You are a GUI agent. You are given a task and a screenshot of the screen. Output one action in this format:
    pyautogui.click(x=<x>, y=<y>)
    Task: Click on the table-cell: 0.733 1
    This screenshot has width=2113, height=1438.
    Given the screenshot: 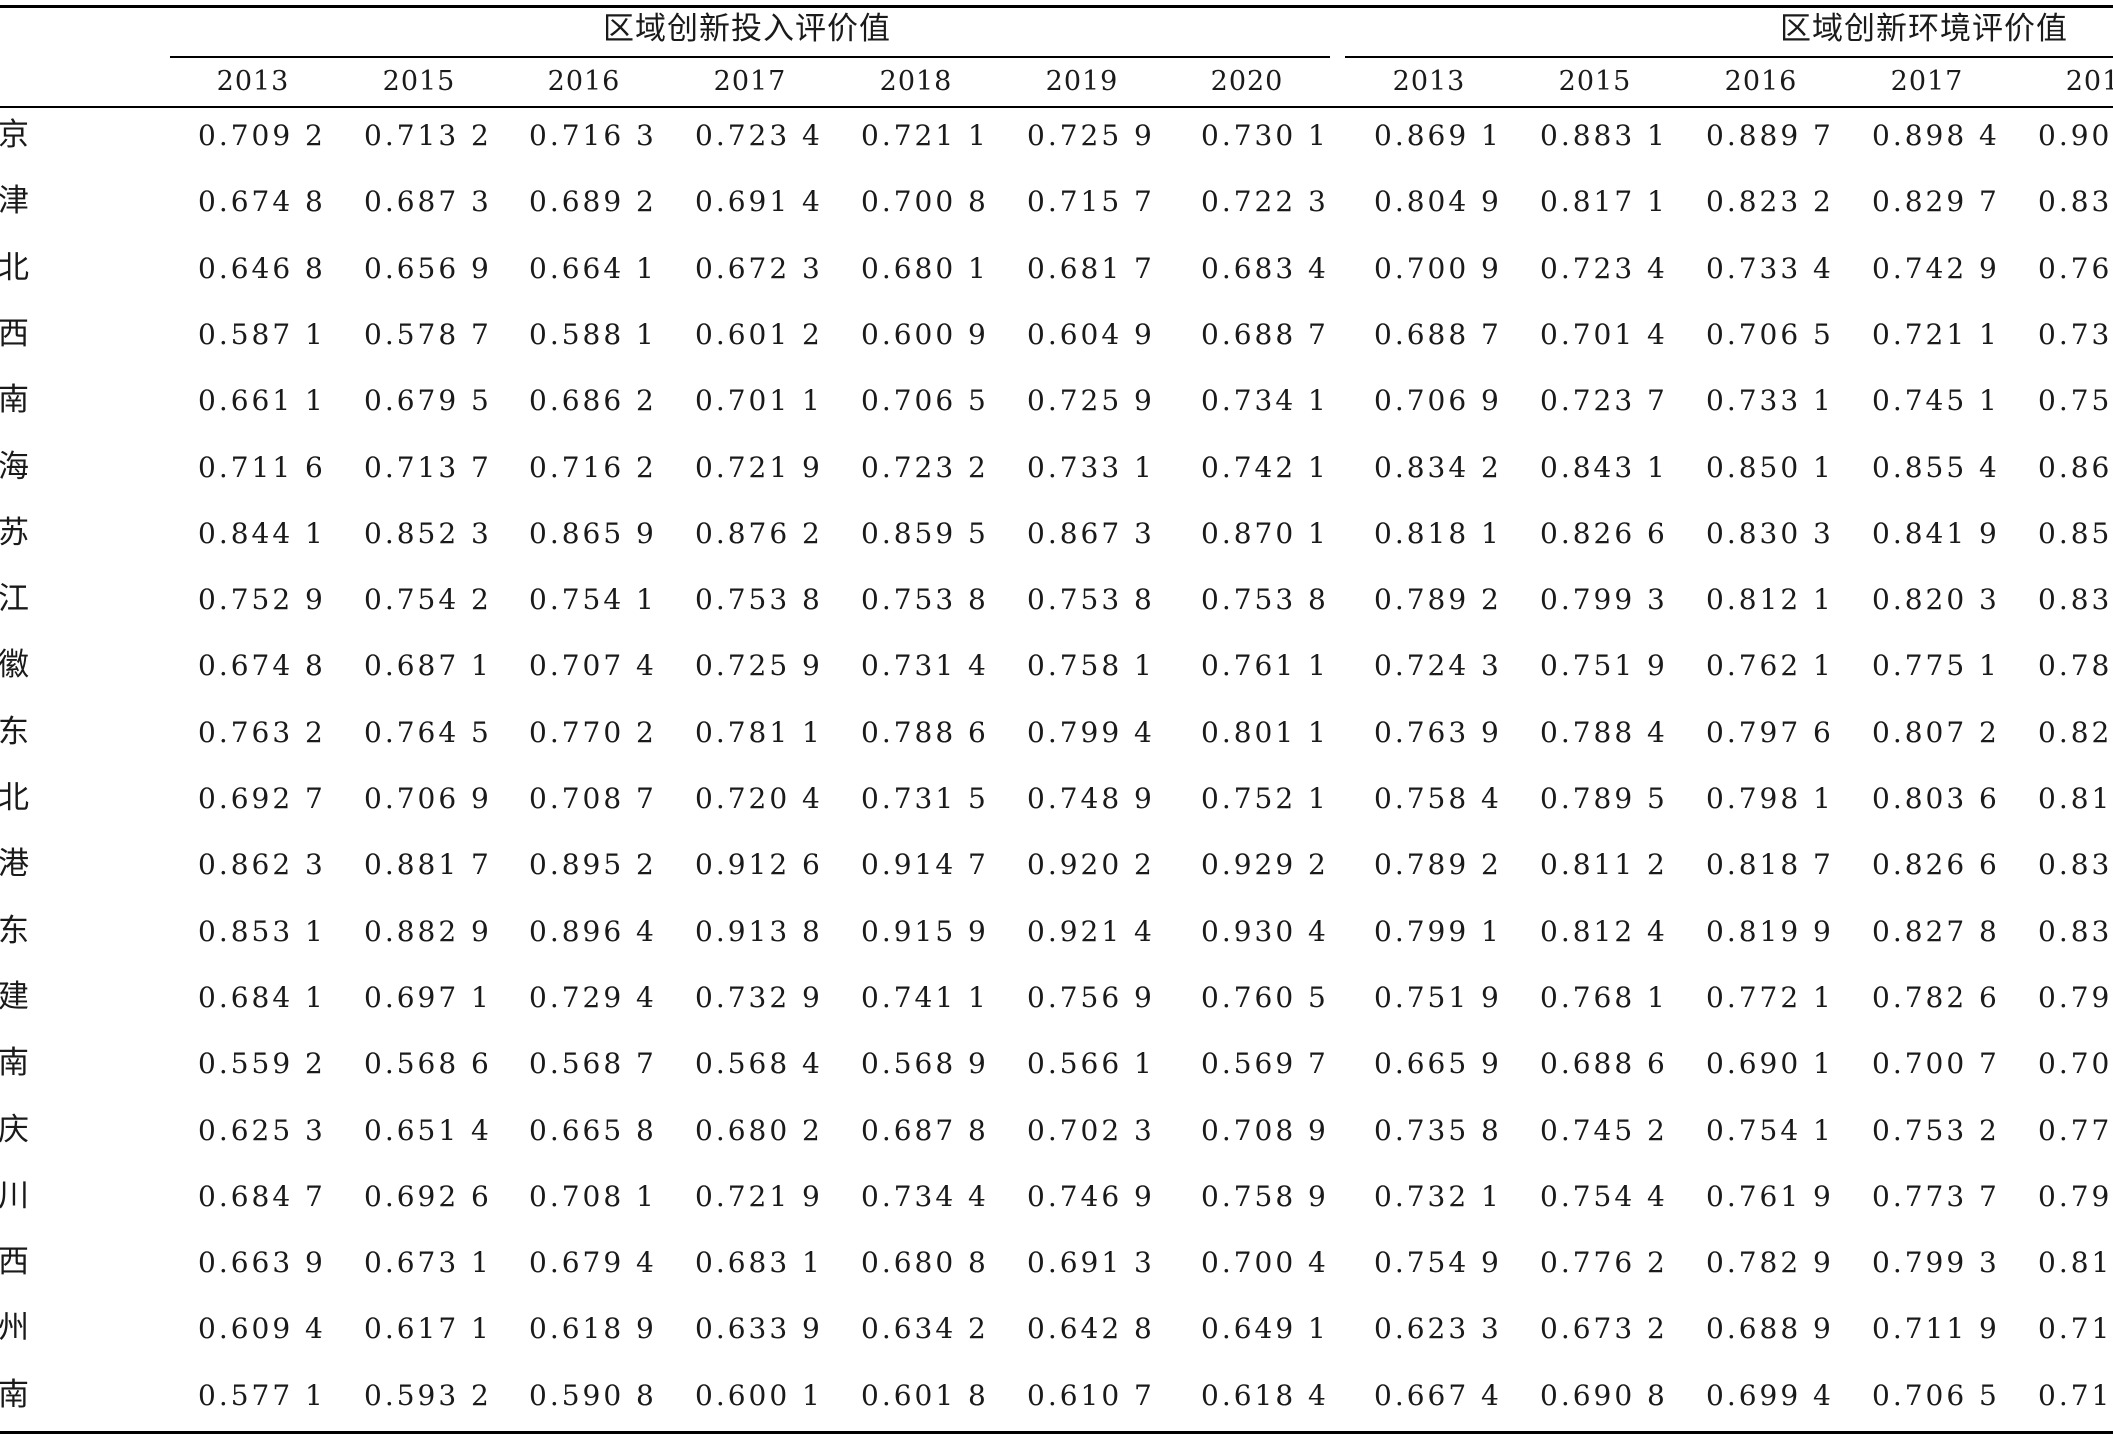 What is the action you would take?
    pyautogui.click(x=1770, y=400)
    